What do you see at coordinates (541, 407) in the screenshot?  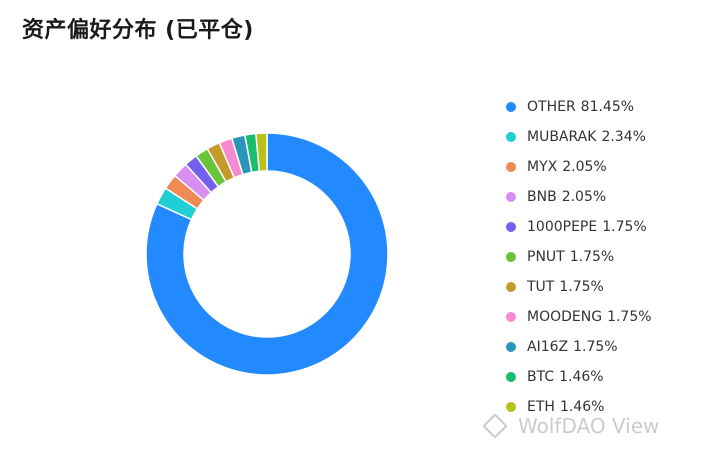 I see `legend-label: ETH` at bounding box center [541, 407].